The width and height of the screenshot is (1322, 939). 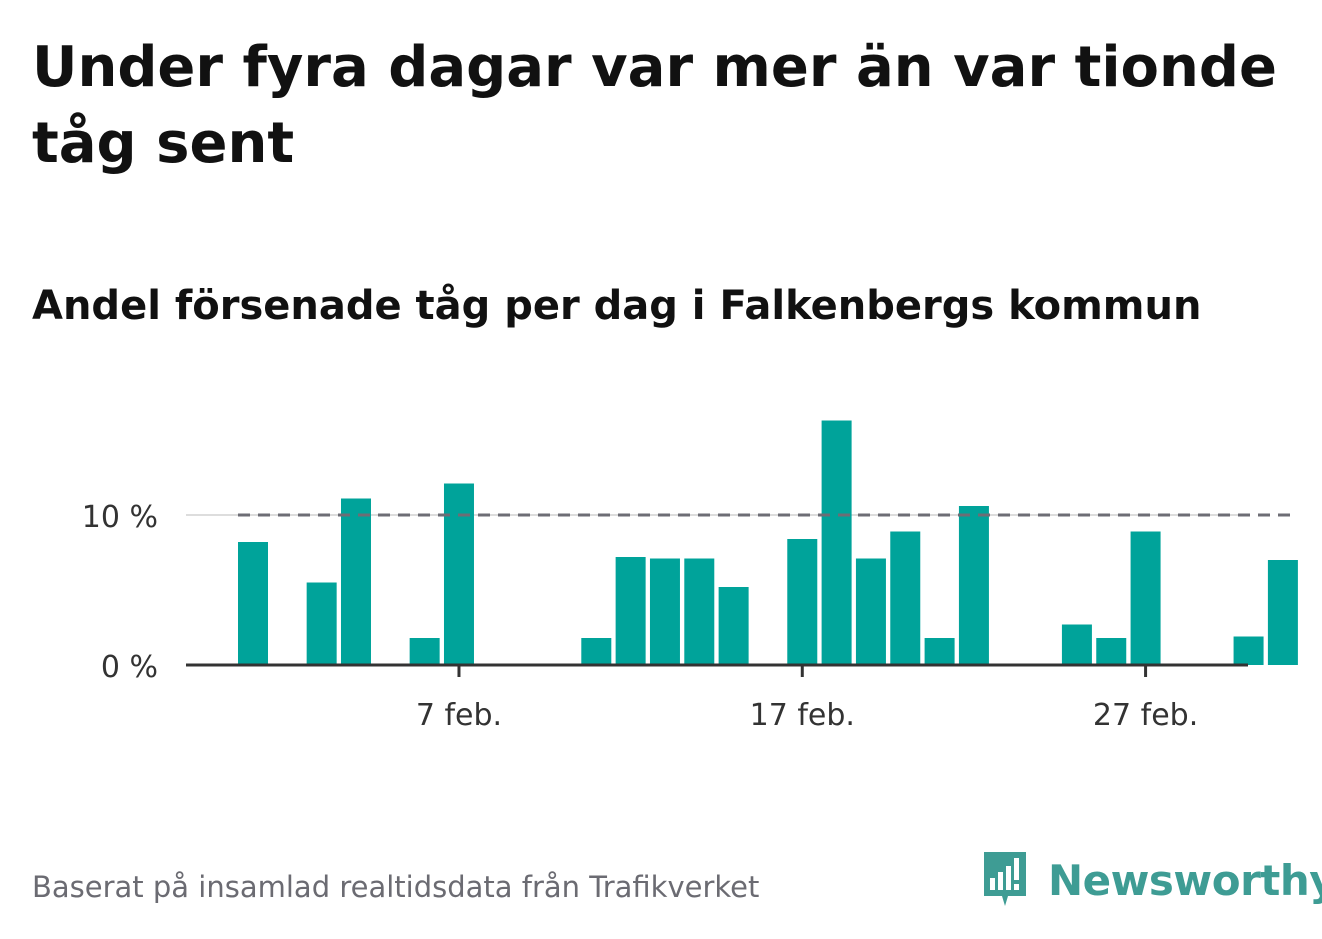 I want to click on x-tick-label: 17 feb., so click(x=802, y=715).